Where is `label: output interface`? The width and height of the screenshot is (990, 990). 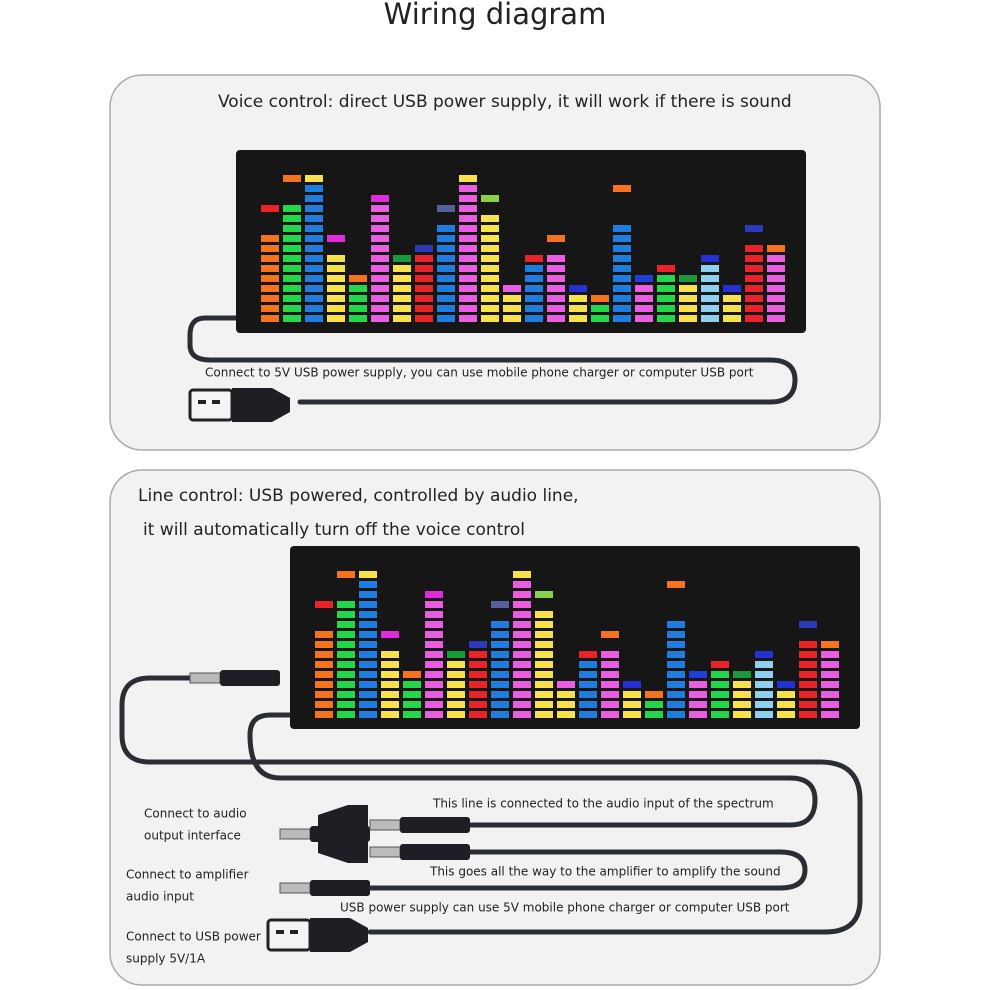 label: output interface is located at coordinates (192, 836).